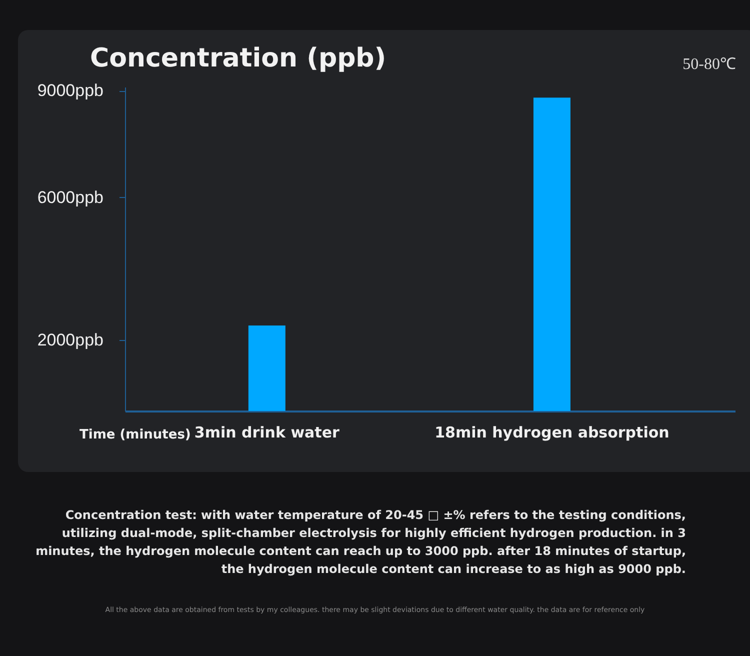  Describe the element at coordinates (360, 542) in the screenshot. I see `text: Concentration test: with water temperature of 20-45 □ ±% refers to the testing conditions, utilizing dual-mode, split-chamber electrolysis for highly efficient hydrogen production. in 3 minutes, the hydrogen molecule content can reach up to 3000 ppb. after 18 minutes of startup, the hydrogen molecule content can increase to as high as 9000 ppb.` at that location.